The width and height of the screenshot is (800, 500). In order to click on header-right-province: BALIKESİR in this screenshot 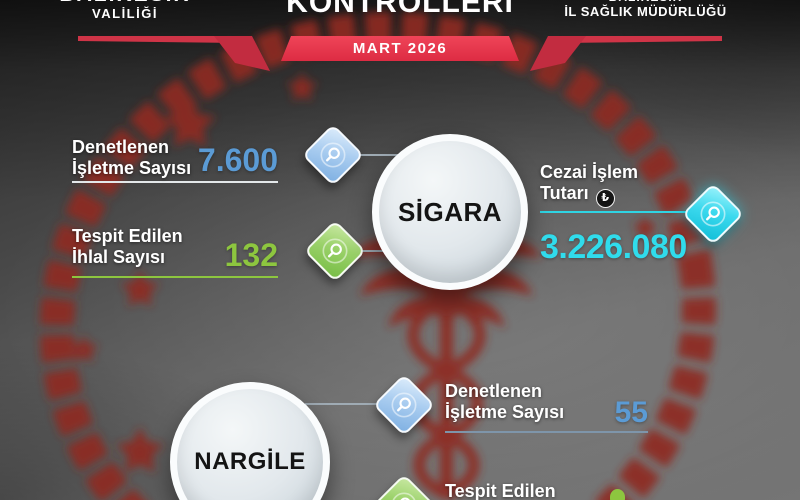, I will do `click(645, 2)`.